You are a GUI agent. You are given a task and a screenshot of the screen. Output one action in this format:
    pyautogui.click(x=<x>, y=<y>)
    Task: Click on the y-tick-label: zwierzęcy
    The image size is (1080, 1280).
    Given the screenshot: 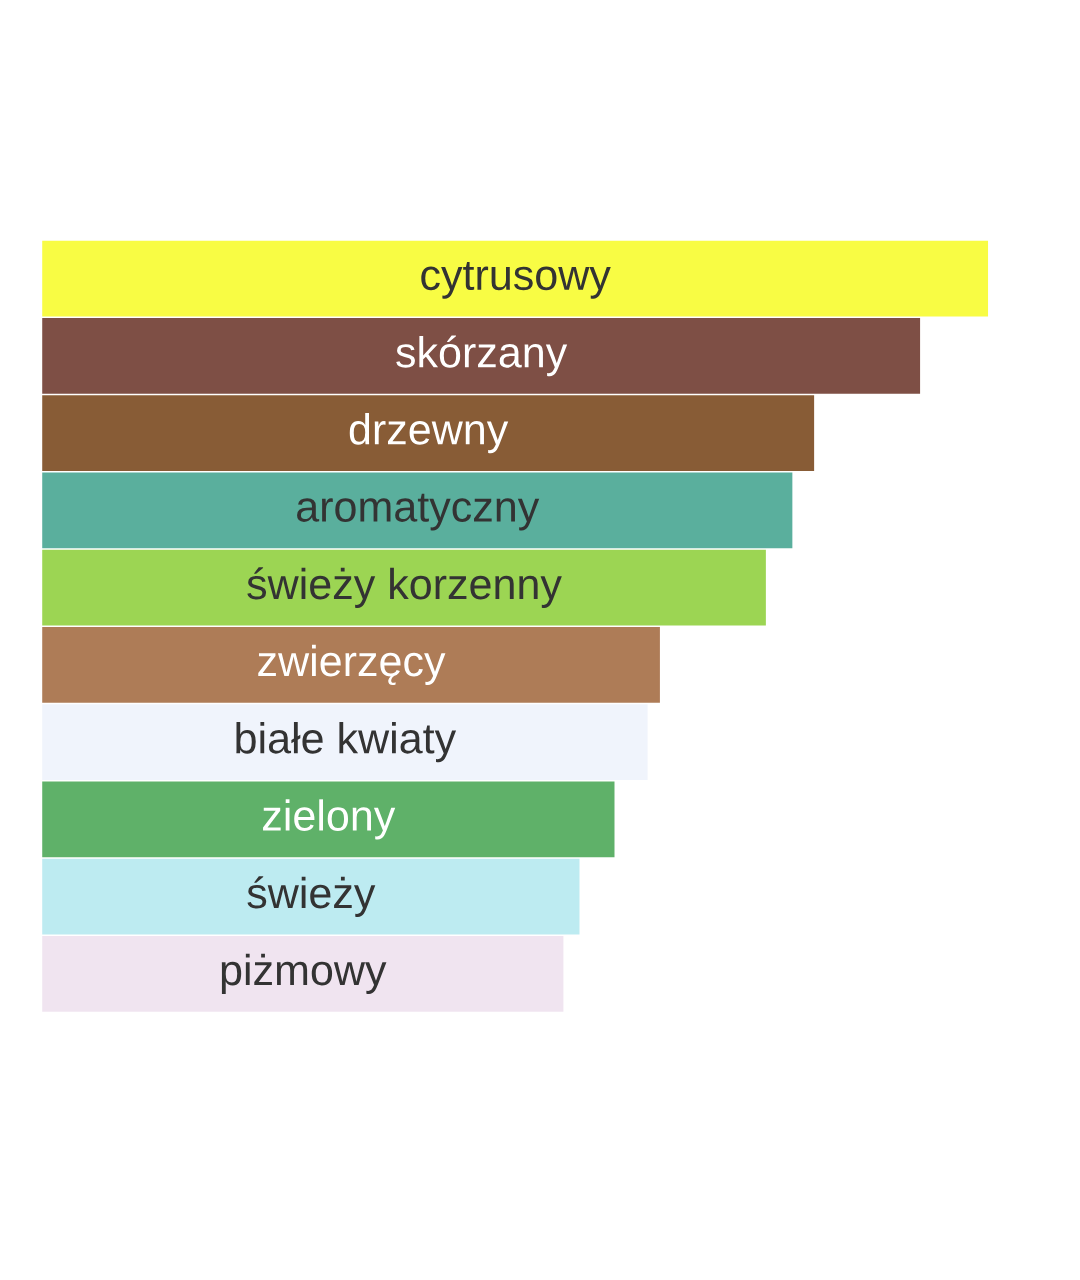 What is the action you would take?
    pyautogui.click(x=352, y=664)
    